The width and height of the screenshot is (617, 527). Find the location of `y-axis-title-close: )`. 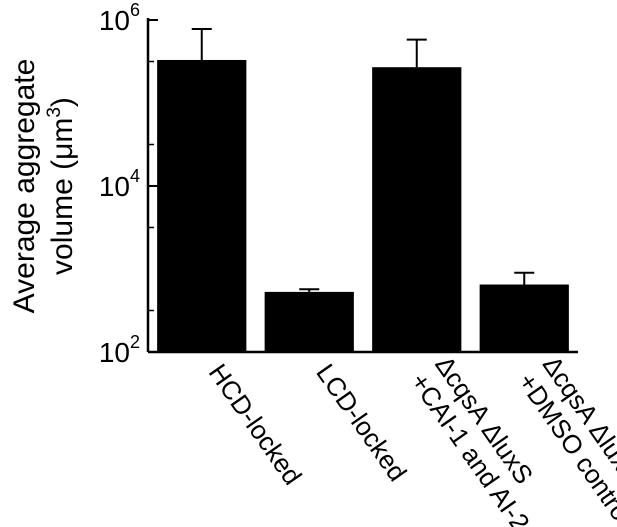

y-axis-title-close: ) is located at coordinates (62, 102).